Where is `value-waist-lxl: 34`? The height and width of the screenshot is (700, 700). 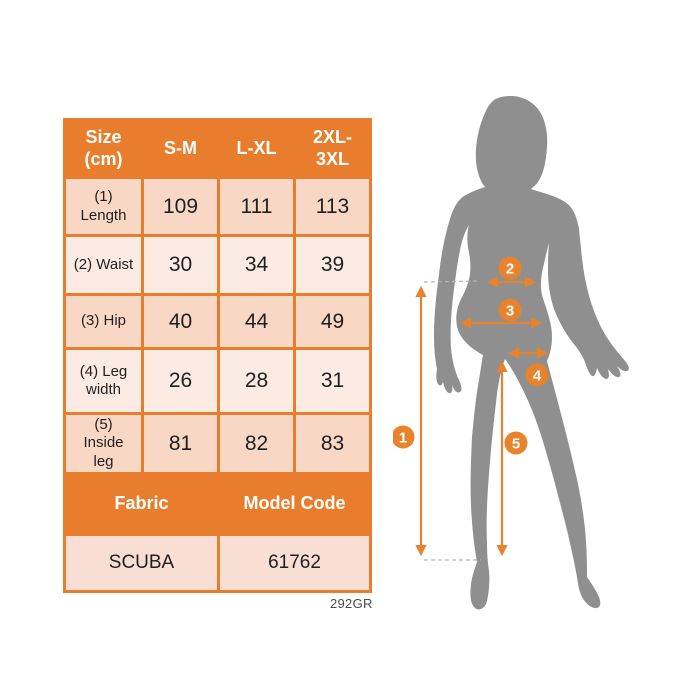
value-waist-lxl: 34 is located at coordinates (256, 265).